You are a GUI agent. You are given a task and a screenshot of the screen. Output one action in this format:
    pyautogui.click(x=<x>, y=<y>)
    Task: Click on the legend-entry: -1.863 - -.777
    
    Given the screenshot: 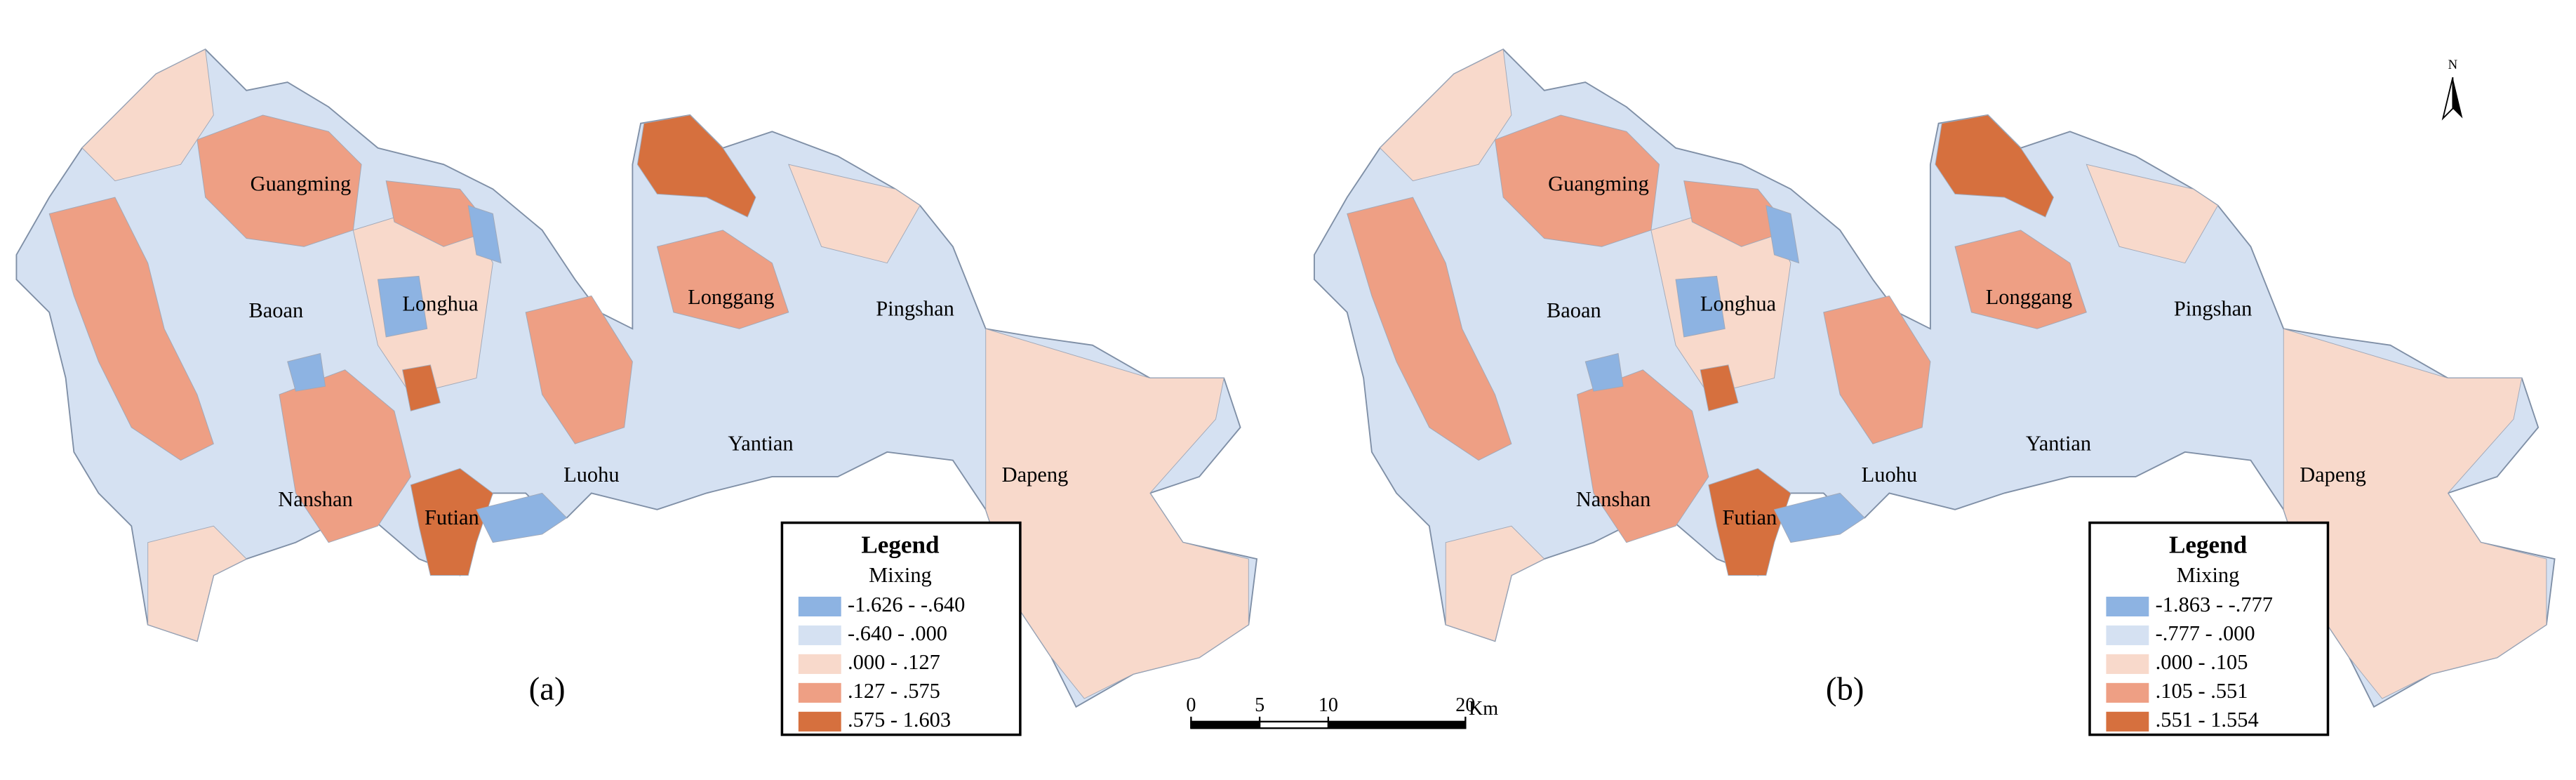 What is the action you would take?
    pyautogui.click(x=2215, y=604)
    